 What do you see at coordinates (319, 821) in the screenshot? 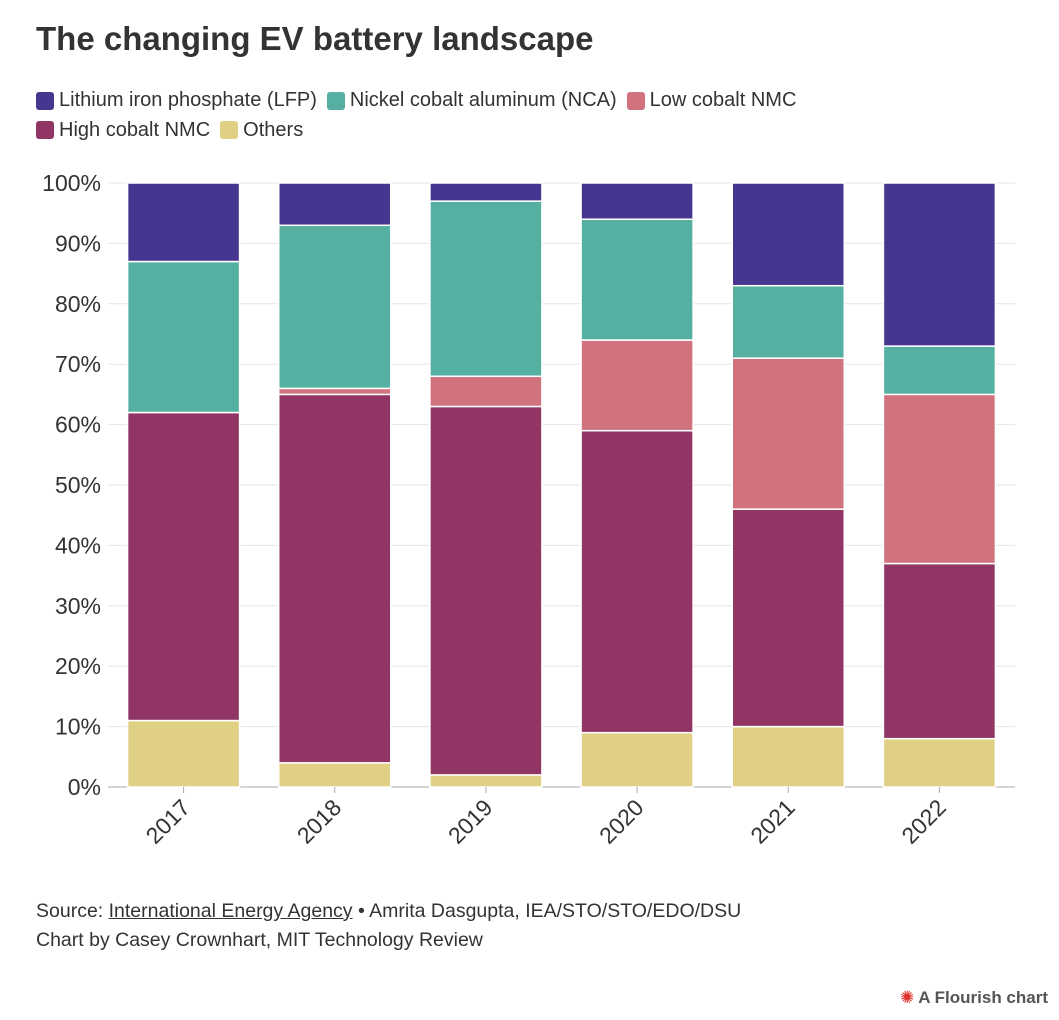
I see `x-tick-label: 2018` at bounding box center [319, 821].